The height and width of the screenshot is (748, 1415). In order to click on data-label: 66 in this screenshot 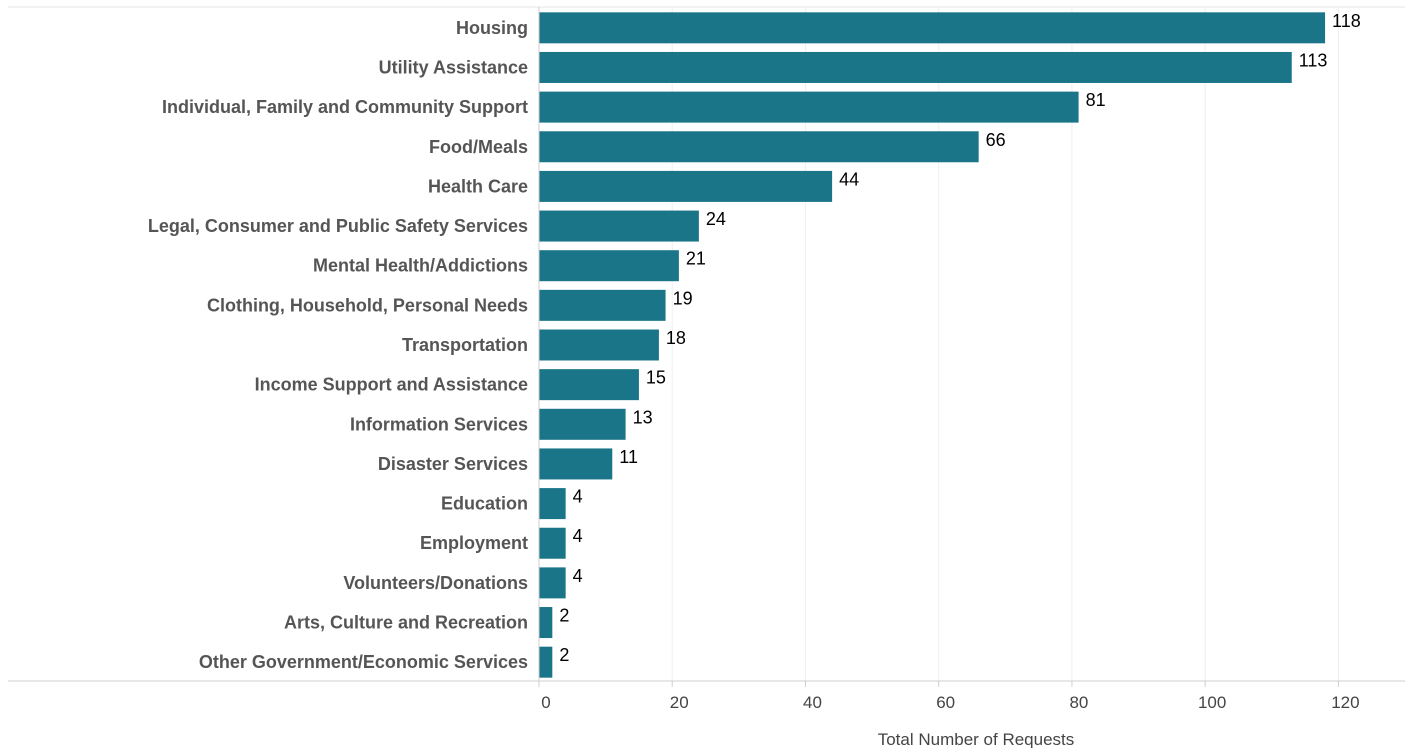, I will do `click(996, 140)`.